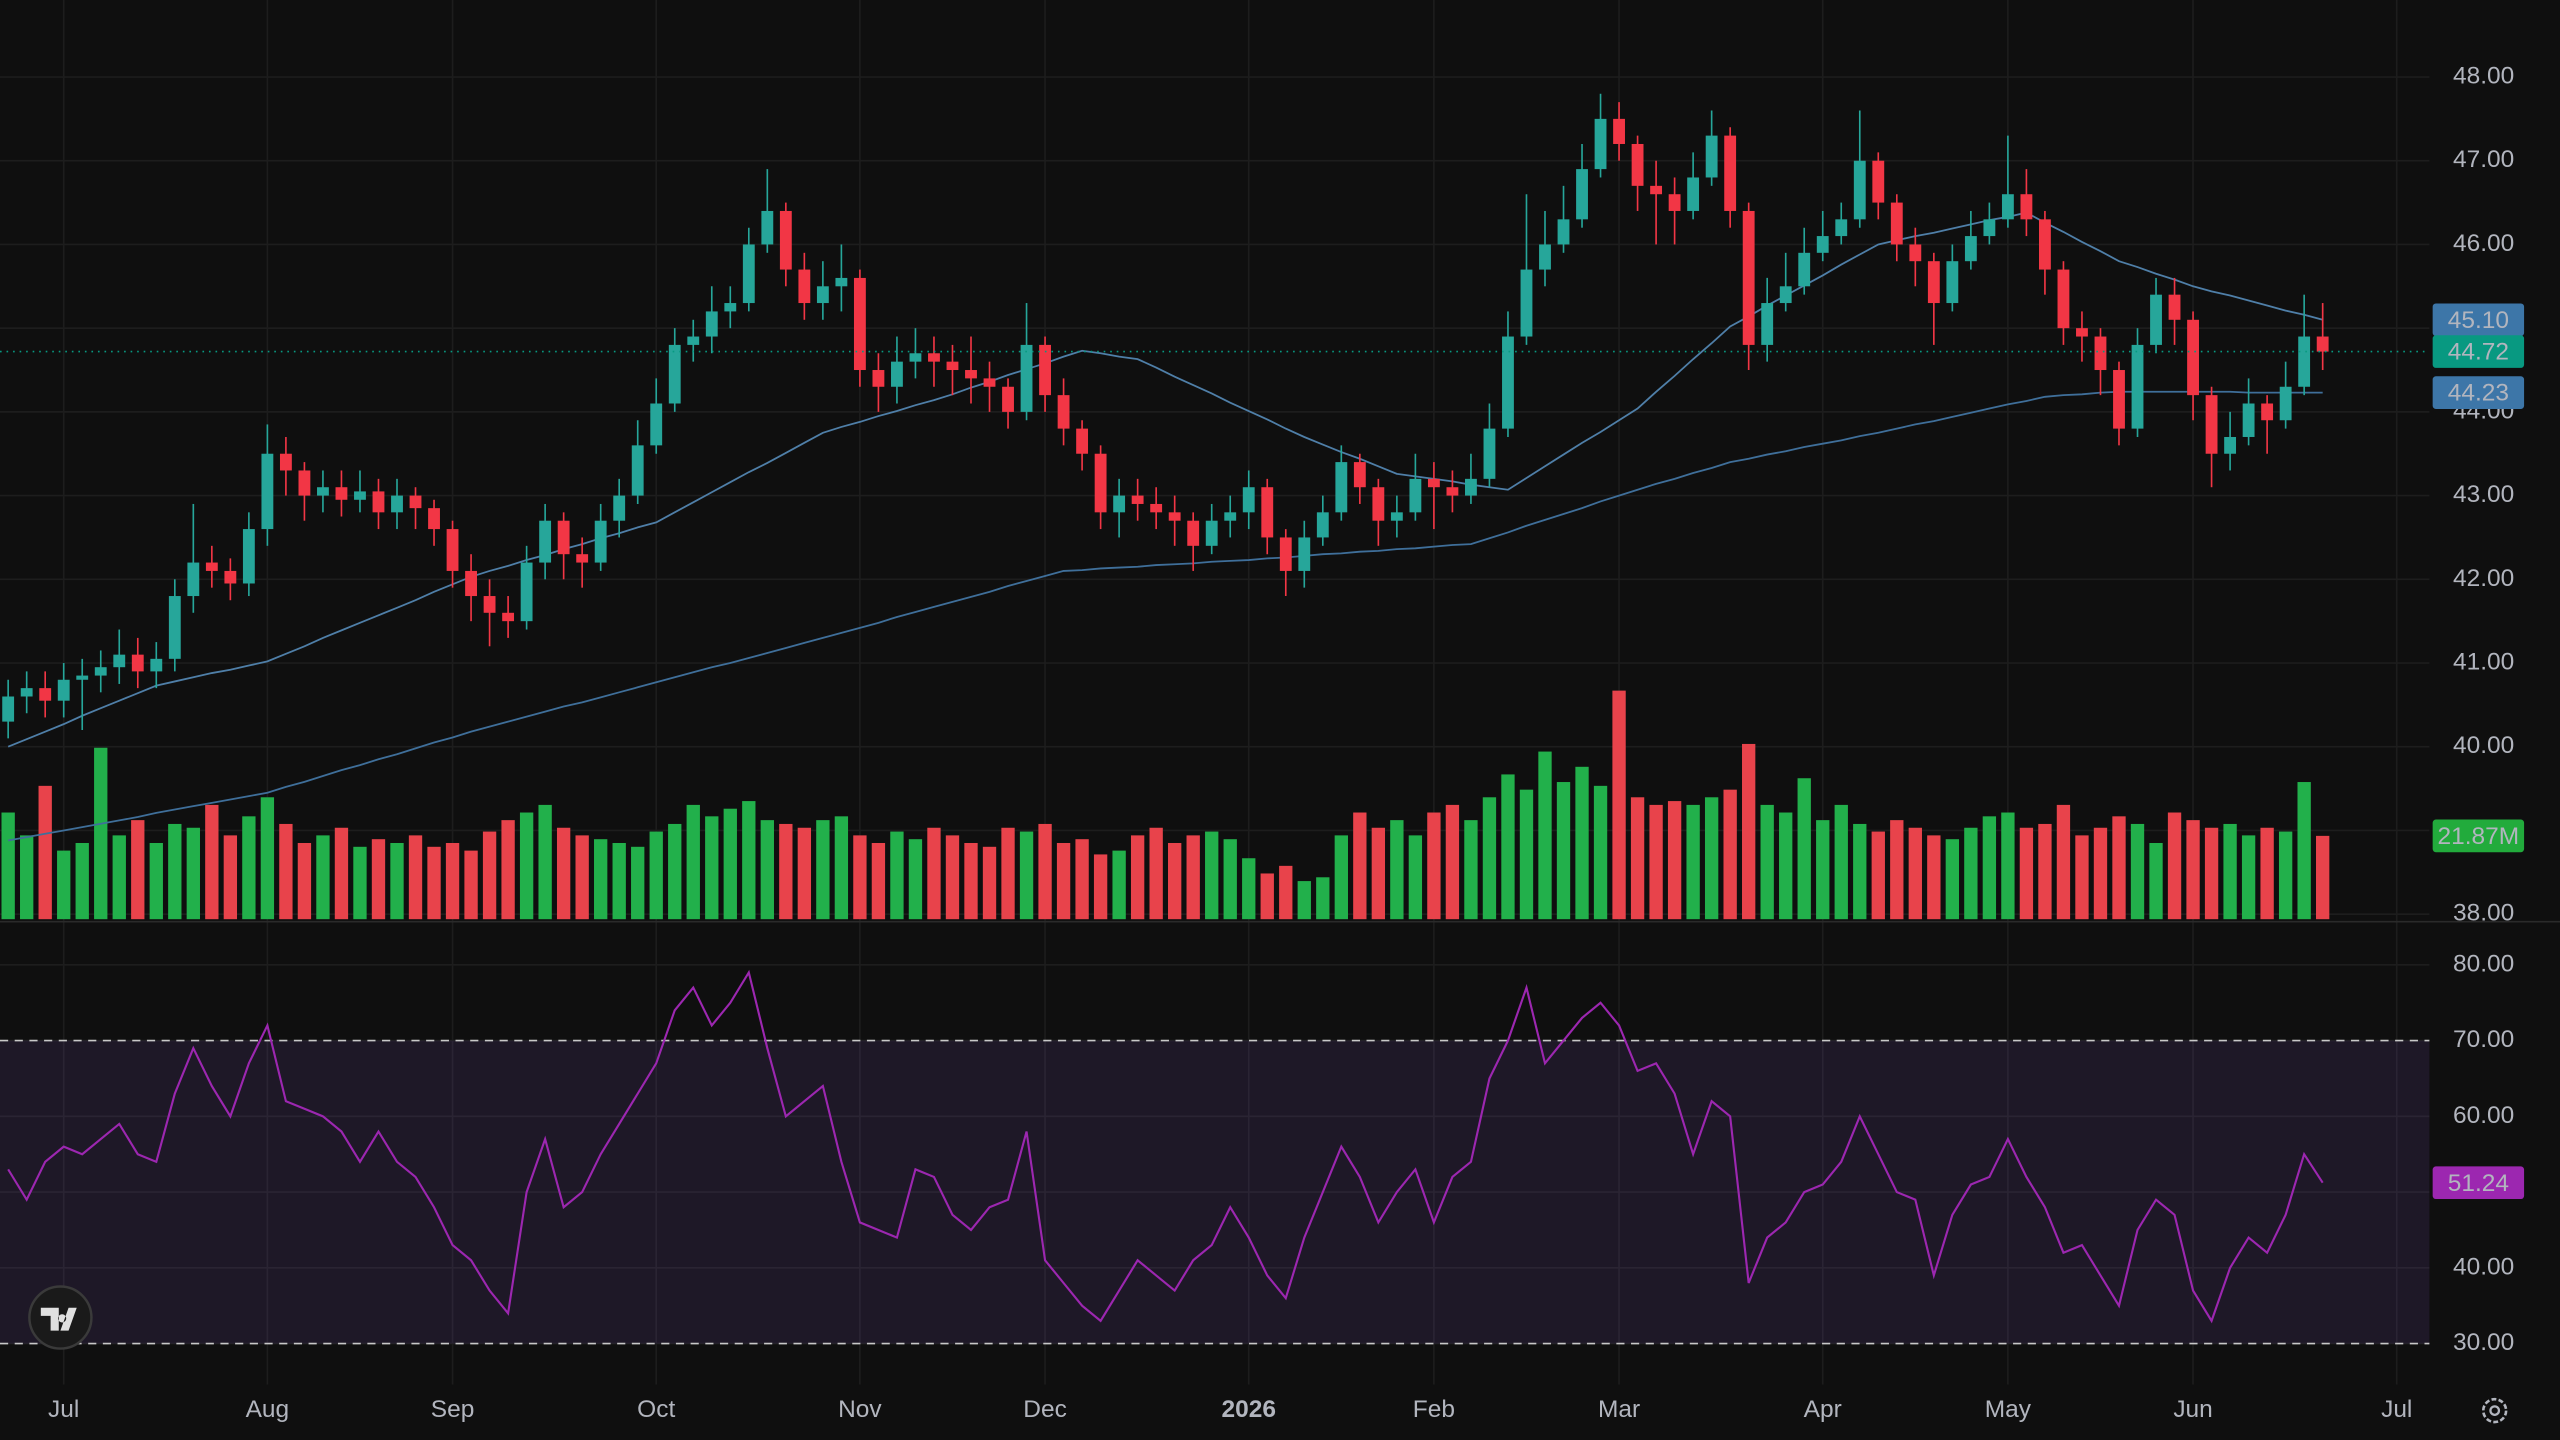 The height and width of the screenshot is (1440, 2560). Describe the element at coordinates (2483, 1266) in the screenshot. I see `y-tick-label: 40.00` at that location.